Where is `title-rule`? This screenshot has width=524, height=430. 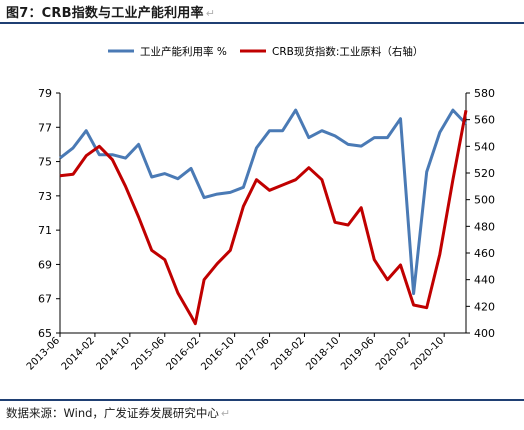
title-rule is located at coordinates (262, 23).